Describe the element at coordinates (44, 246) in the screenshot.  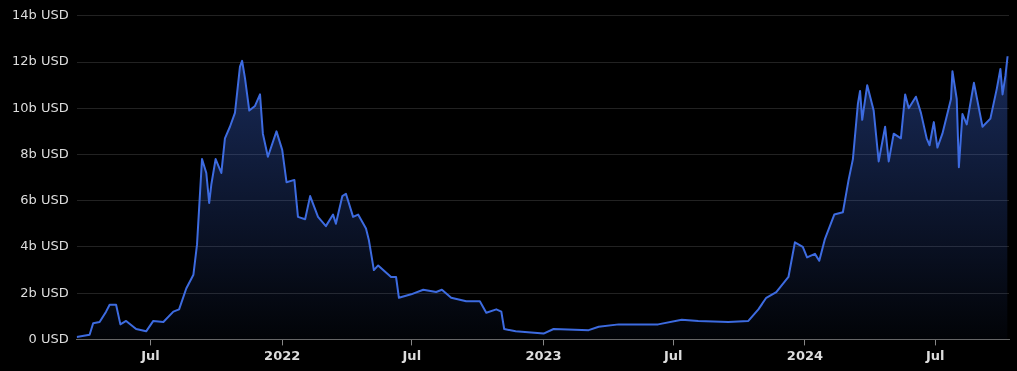
I see `y-tick-label: 4b USD` at that location.